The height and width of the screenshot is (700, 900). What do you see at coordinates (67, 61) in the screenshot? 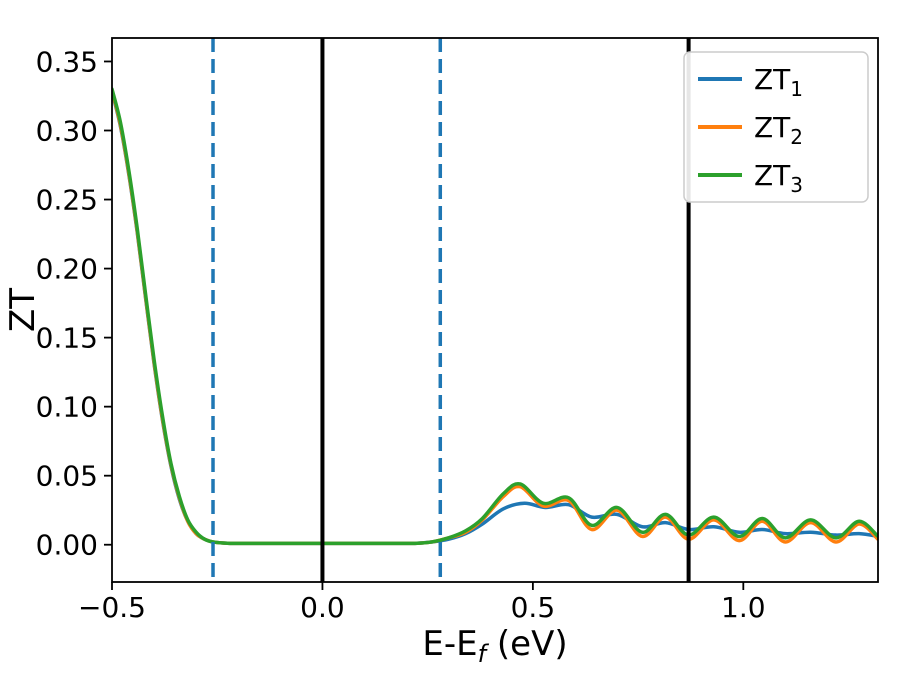
I see `y-tick-label: 0.35` at bounding box center [67, 61].